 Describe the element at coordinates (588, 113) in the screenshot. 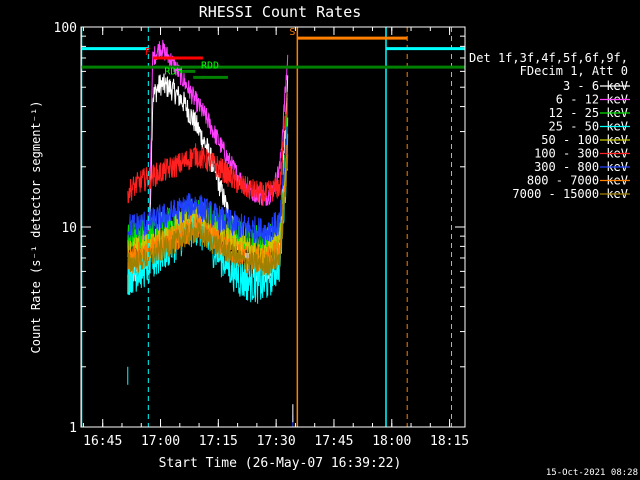

I see `legend-entry-3: 12 - 25 keV` at that location.